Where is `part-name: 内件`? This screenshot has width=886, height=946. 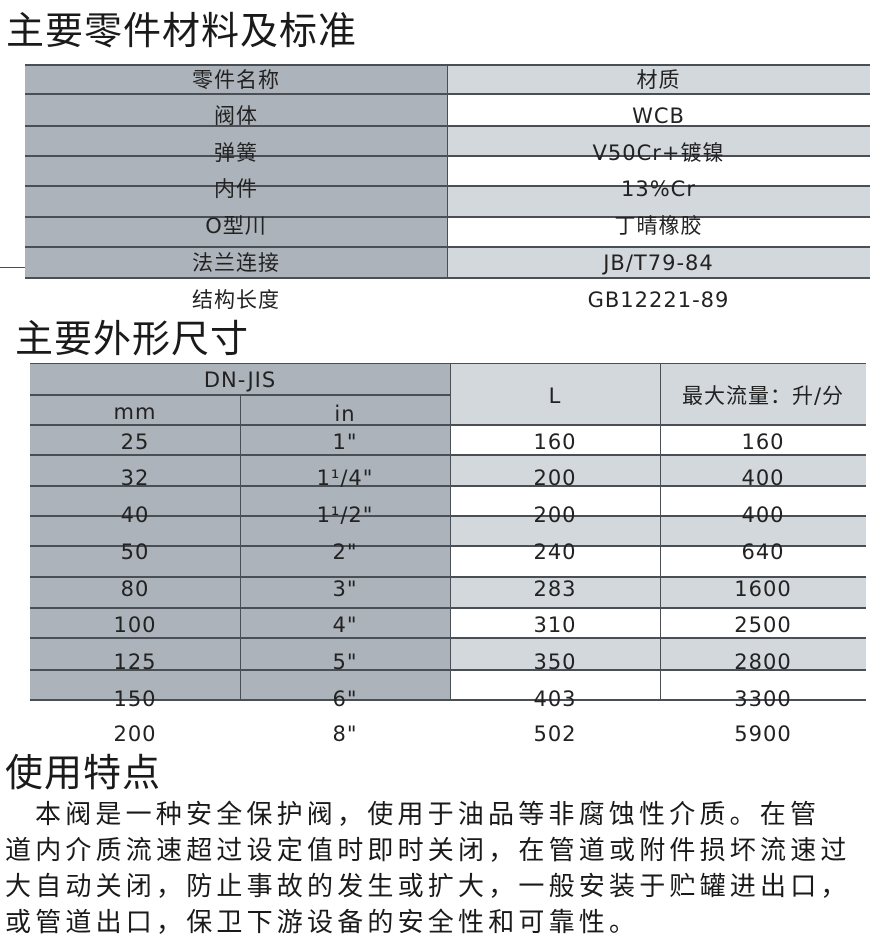
part-name: 内件 is located at coordinates (236, 189).